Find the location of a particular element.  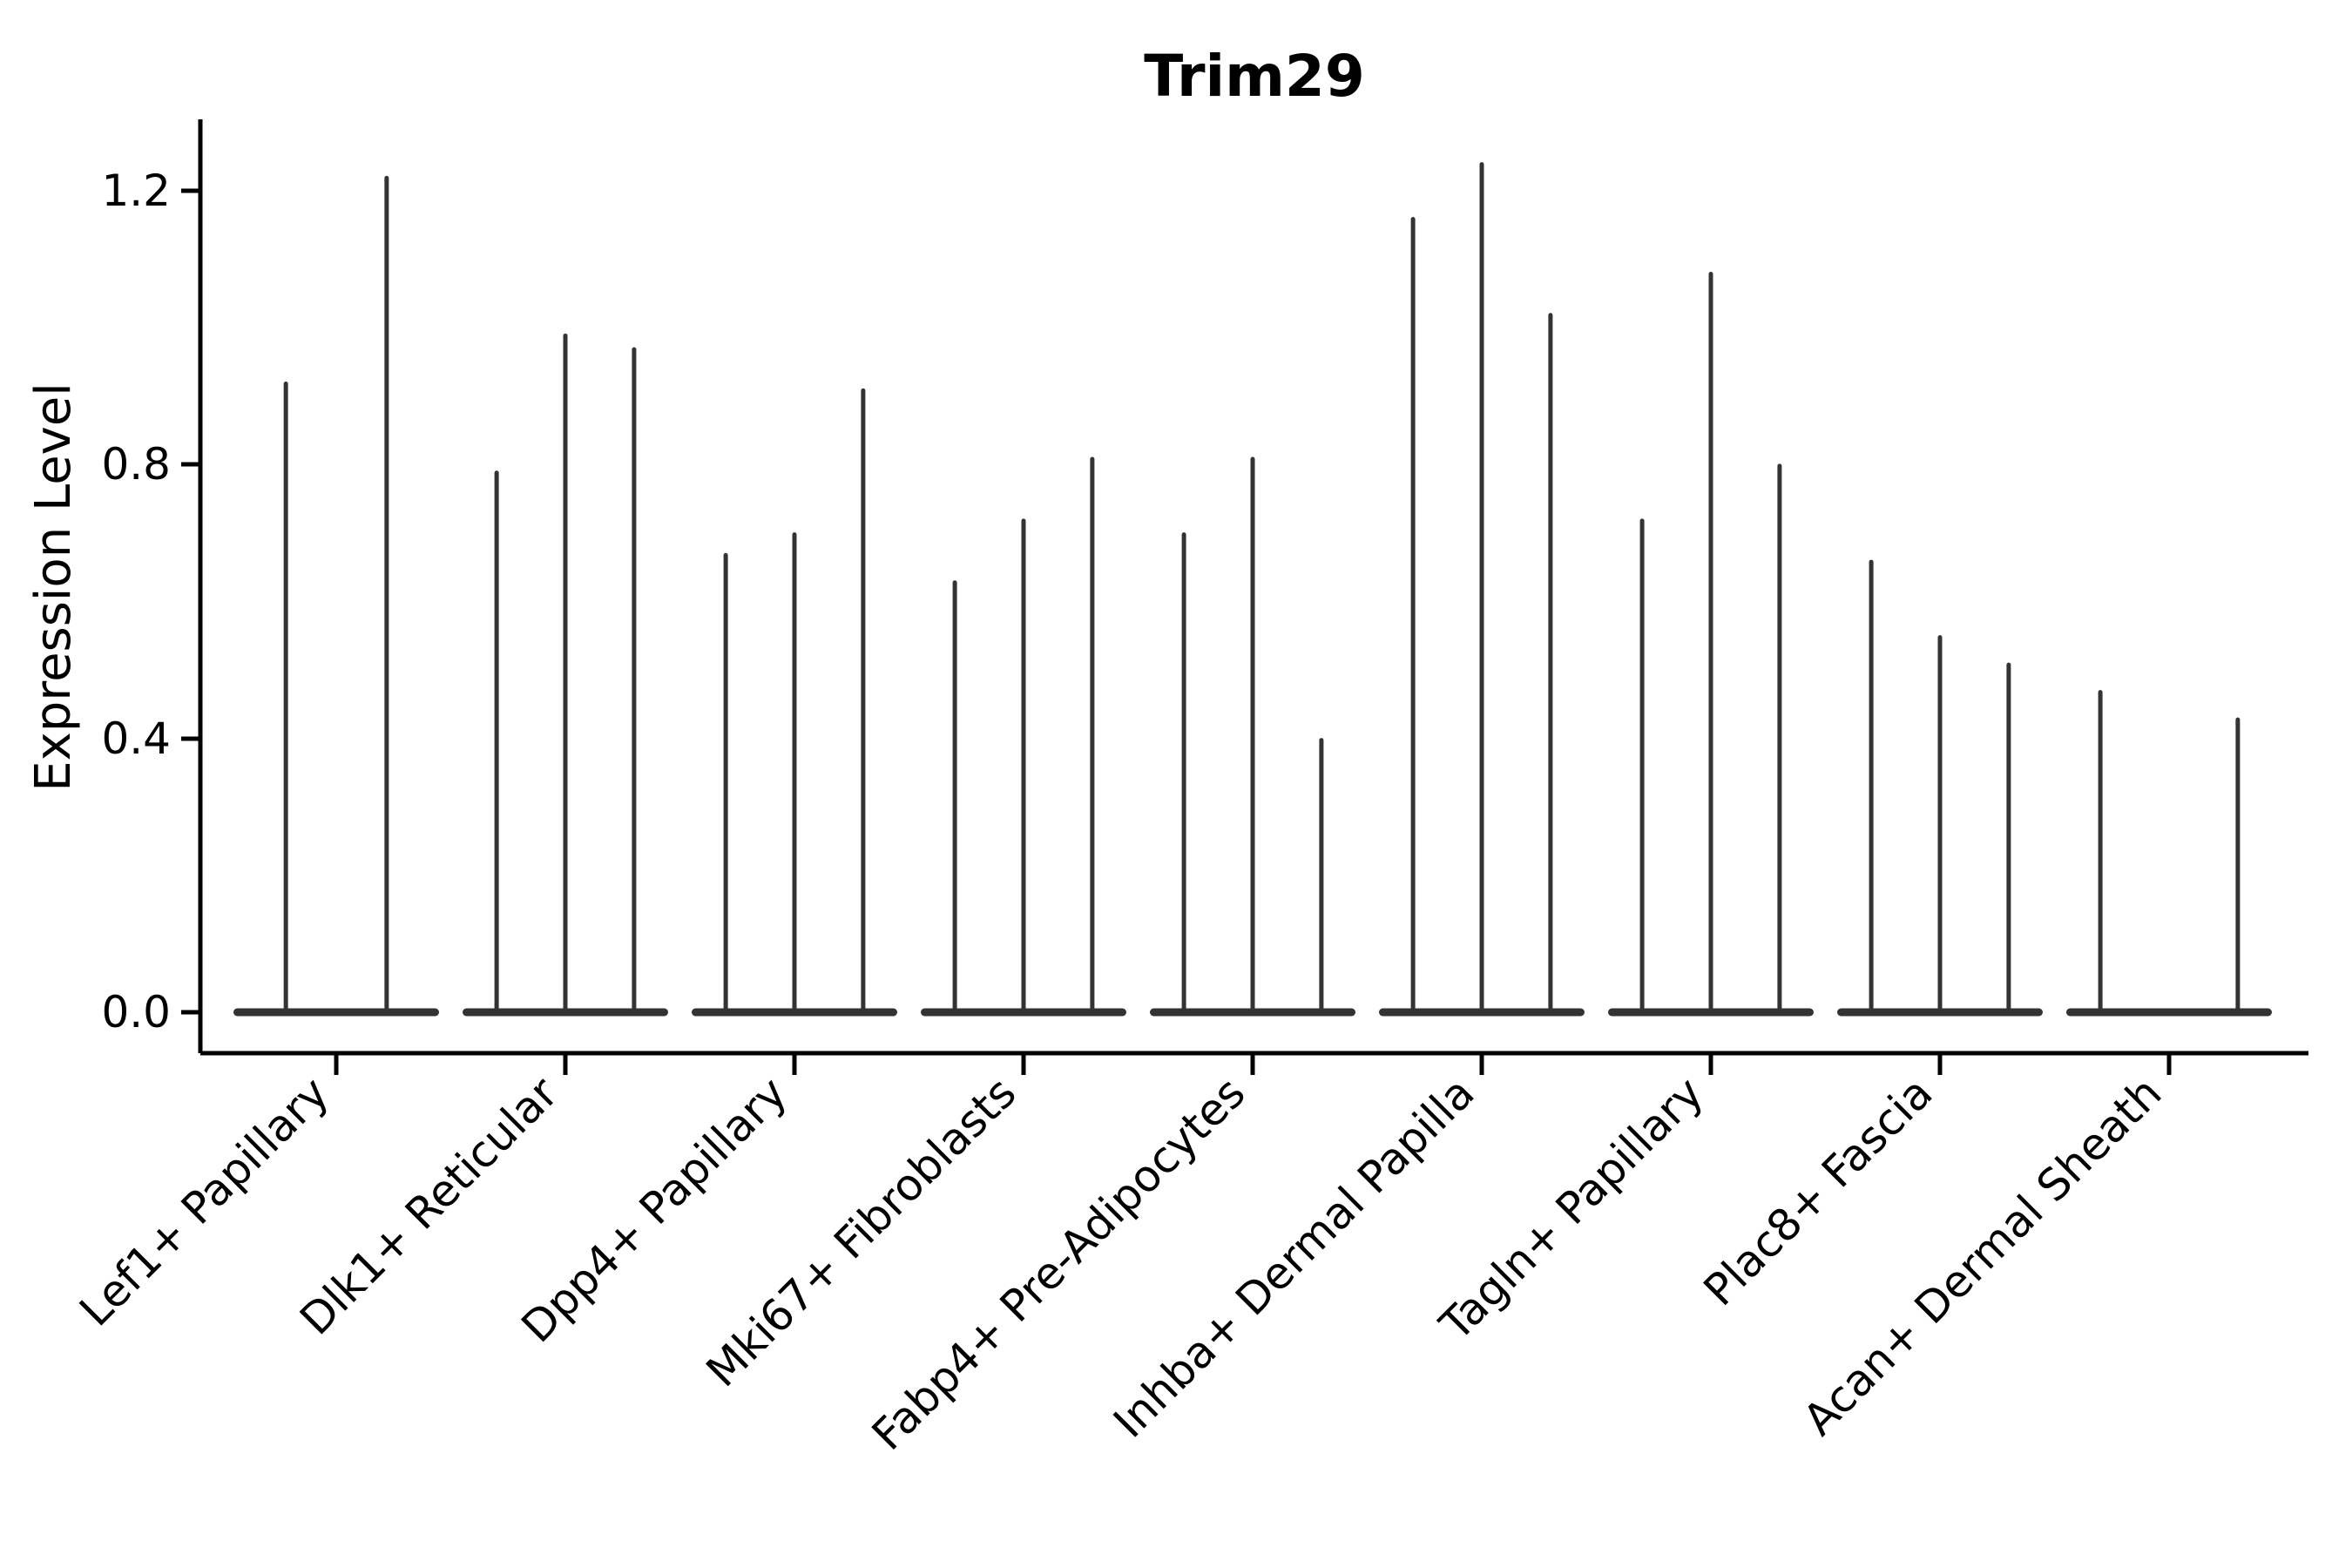

chart-title: Trim29 is located at coordinates (1254, 76).